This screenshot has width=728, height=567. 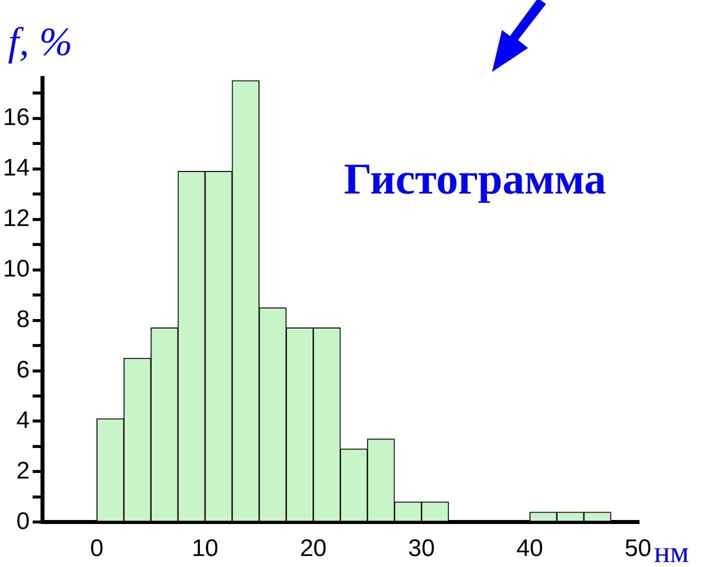 What do you see at coordinates (475, 179) in the screenshot?
I see `annotation: Гистограмма` at bounding box center [475, 179].